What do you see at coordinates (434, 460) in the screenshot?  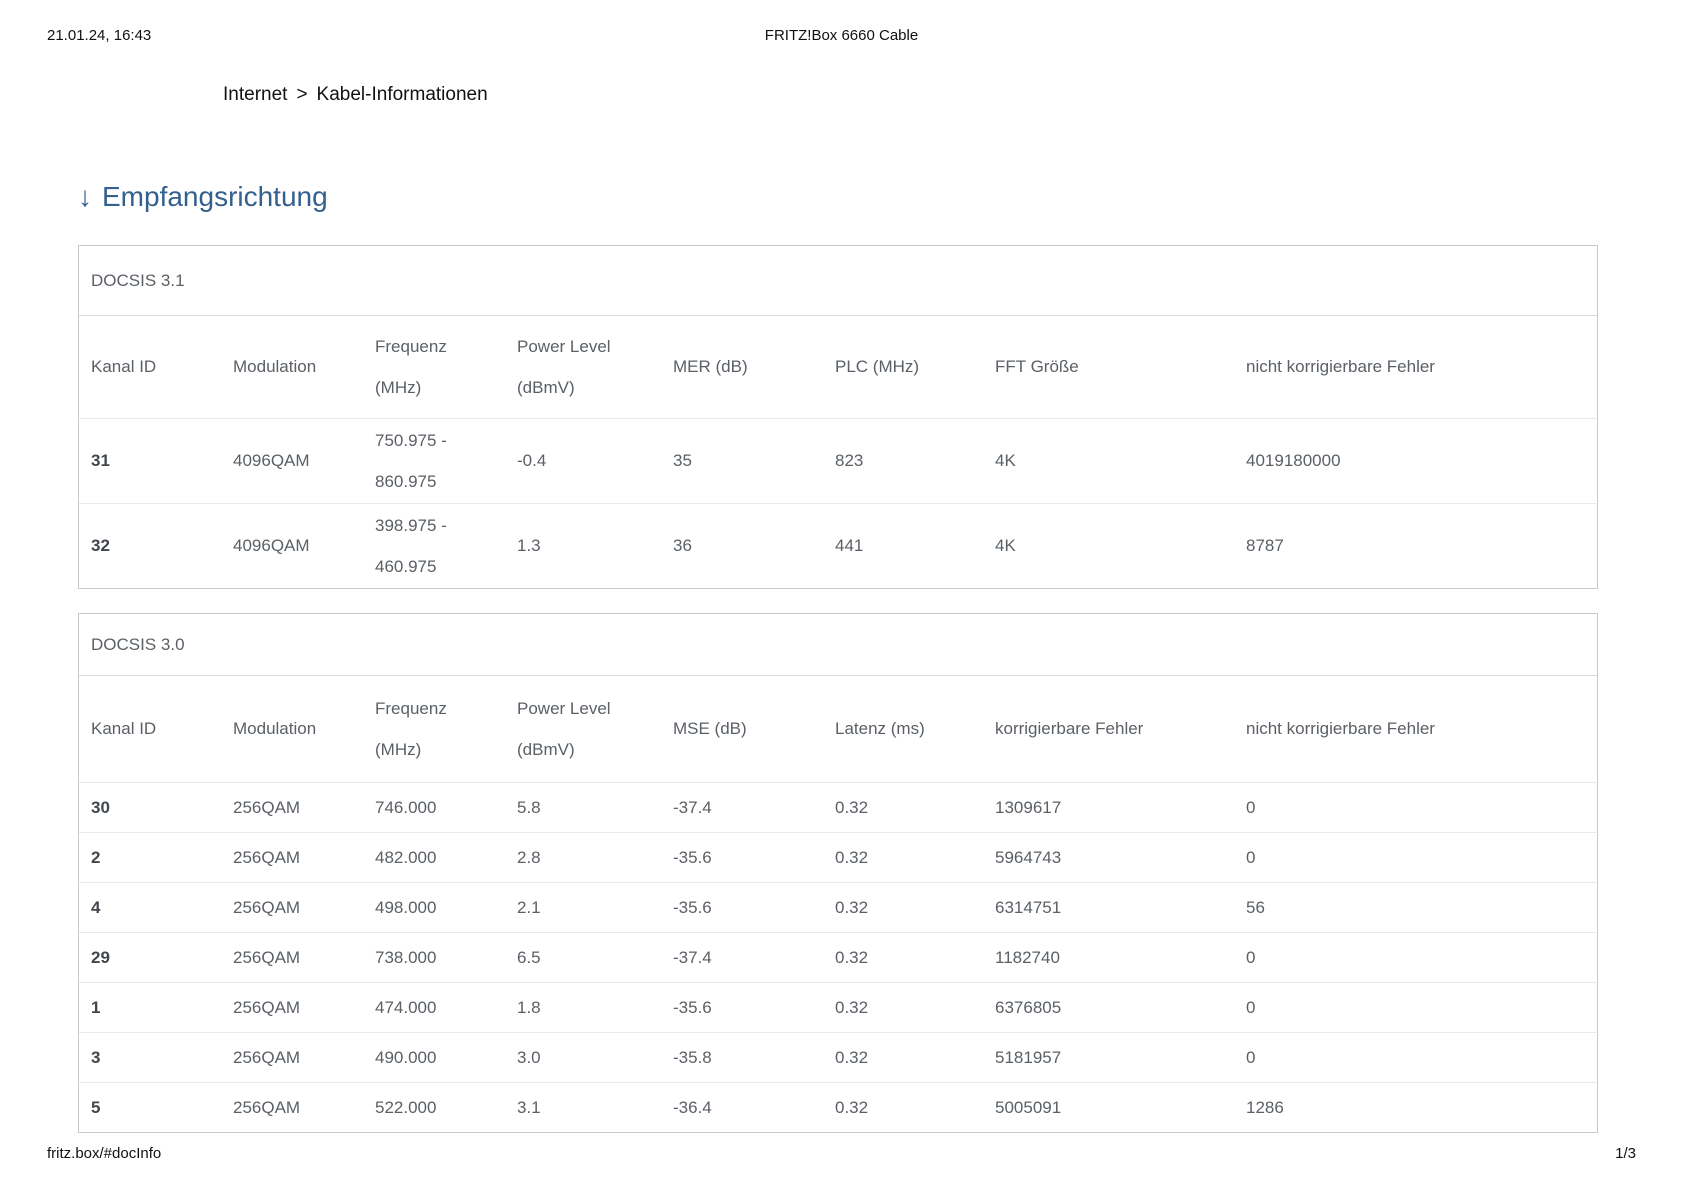 I see `cell: 750.975 - 860.975` at bounding box center [434, 460].